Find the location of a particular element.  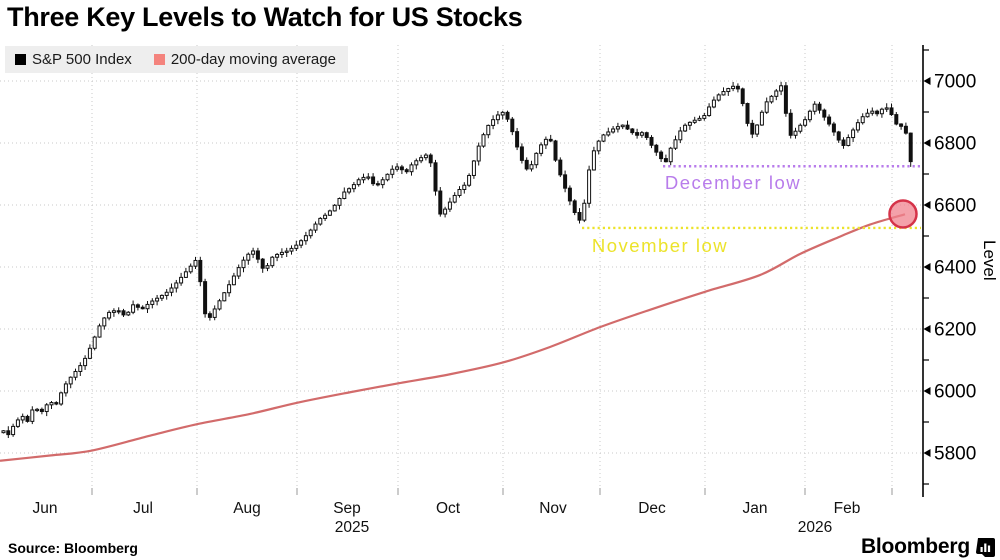

y-axis-tick-label: 6200 is located at coordinates (955, 330).